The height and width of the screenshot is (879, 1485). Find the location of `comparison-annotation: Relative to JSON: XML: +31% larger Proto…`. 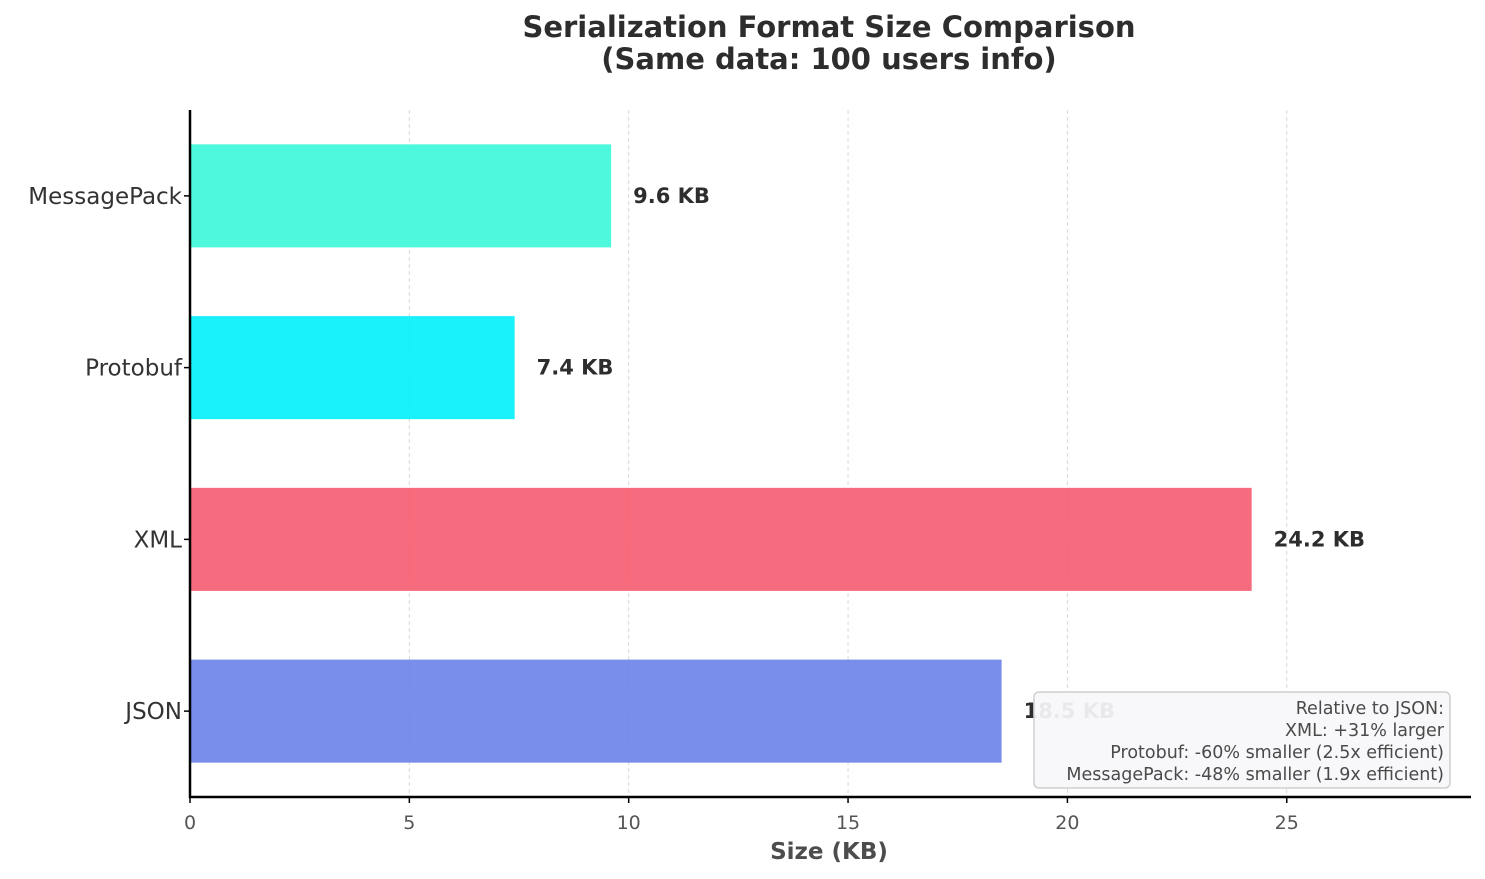

comparison-annotation: Relative to JSON: XML: +31% larger Proto… is located at coordinates (1242, 740).